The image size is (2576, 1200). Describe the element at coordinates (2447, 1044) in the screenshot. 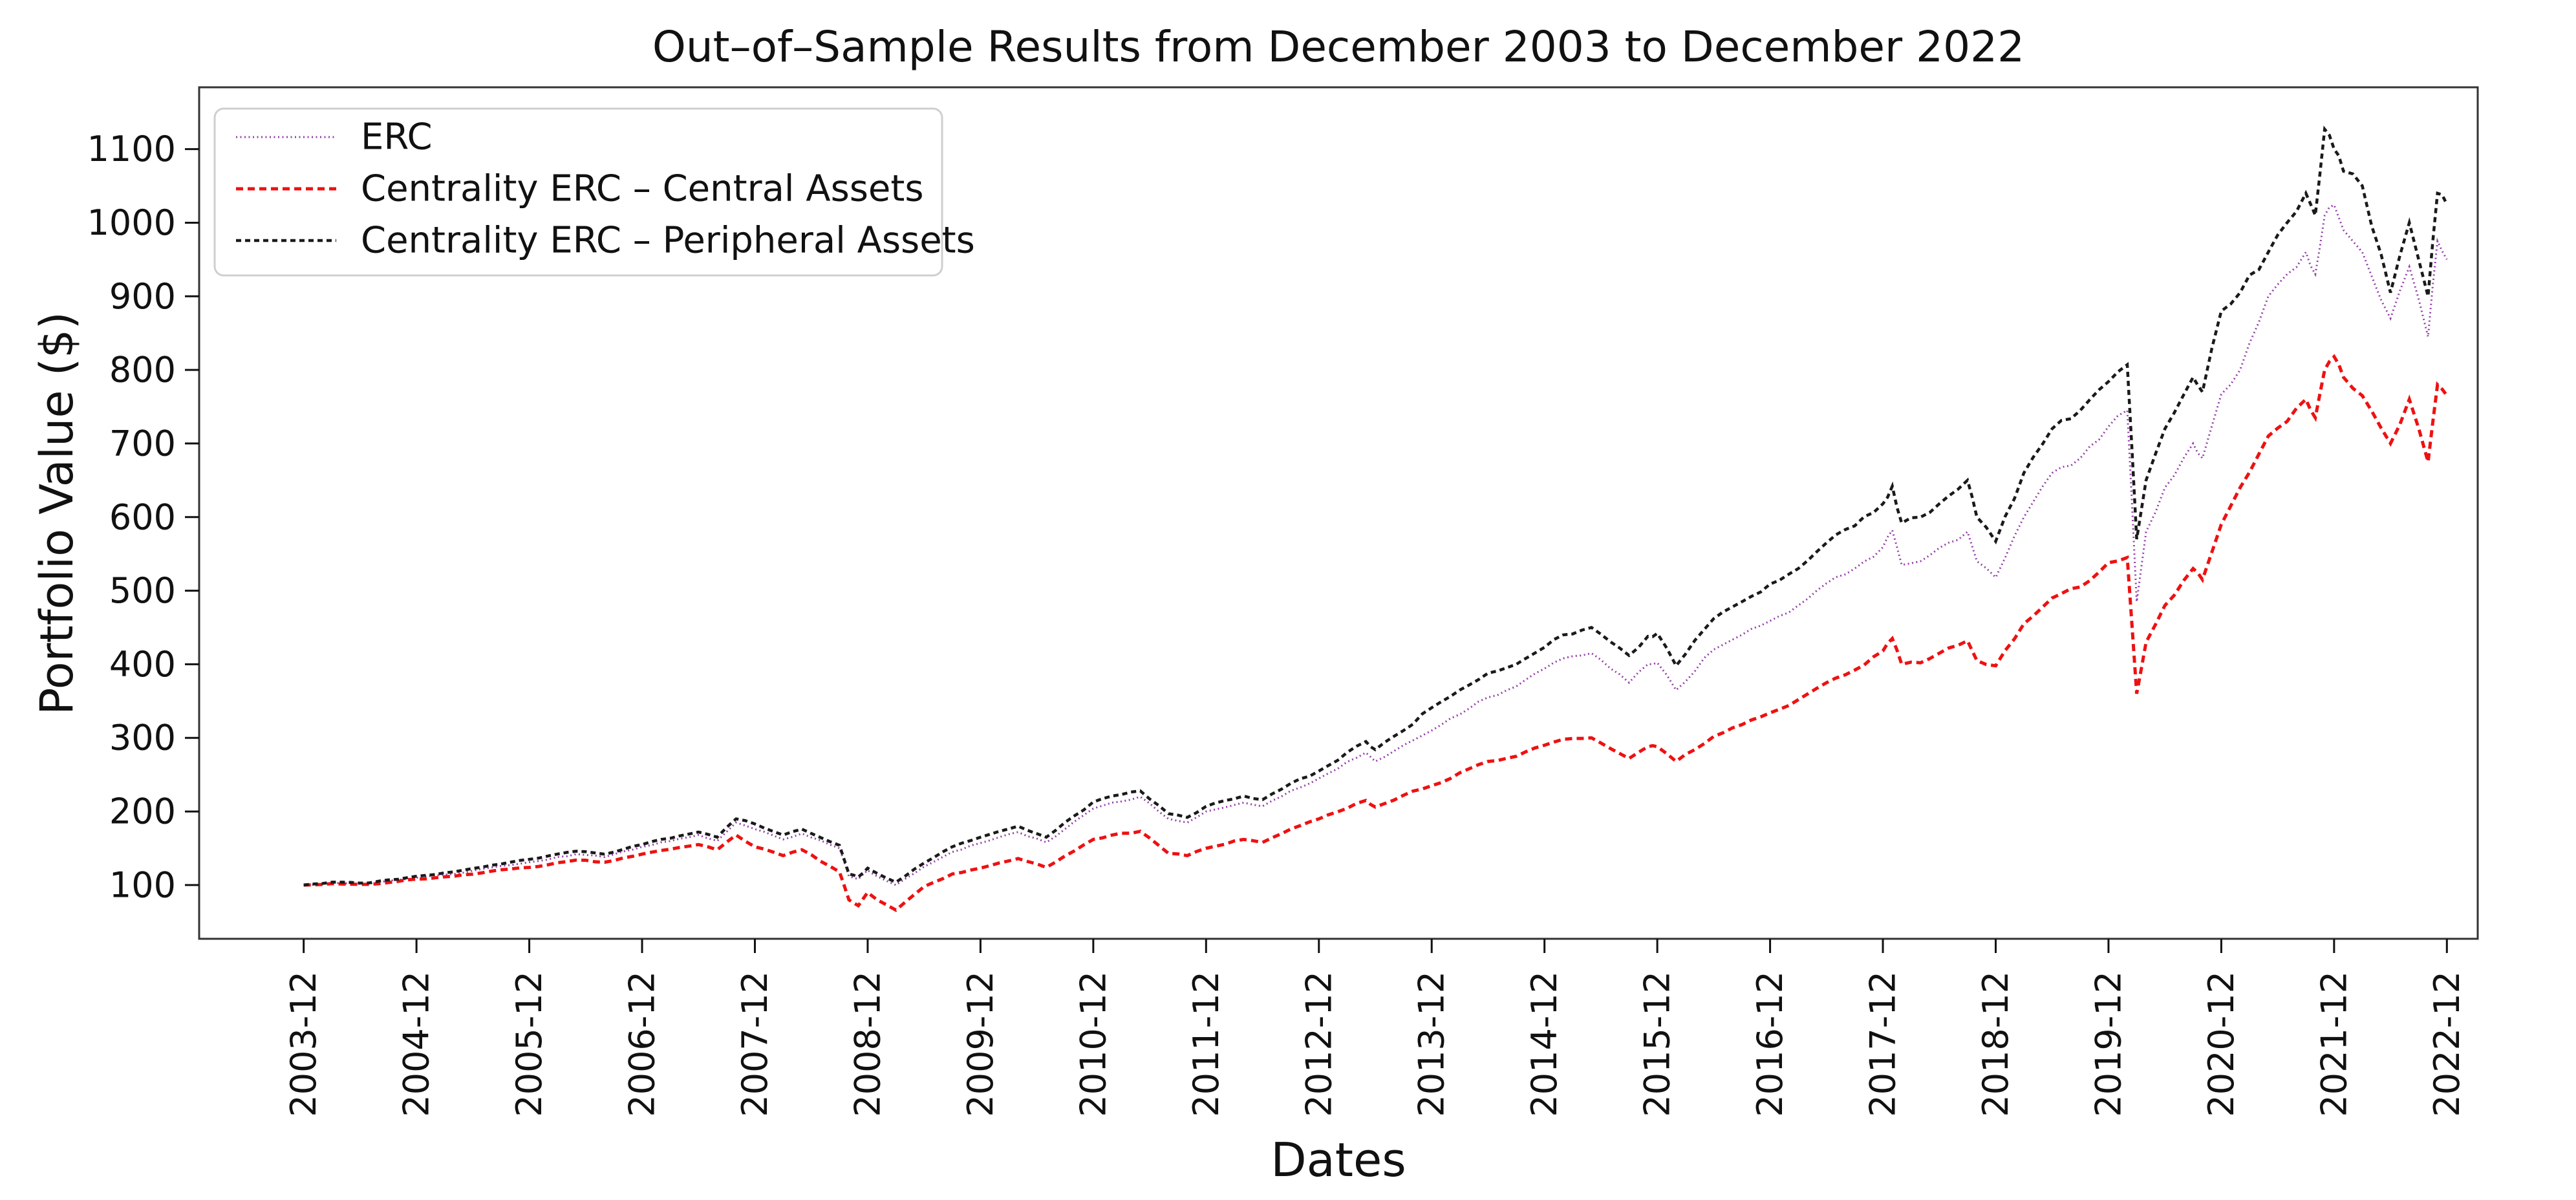

I see `x-tick-label: 2022-12` at that location.